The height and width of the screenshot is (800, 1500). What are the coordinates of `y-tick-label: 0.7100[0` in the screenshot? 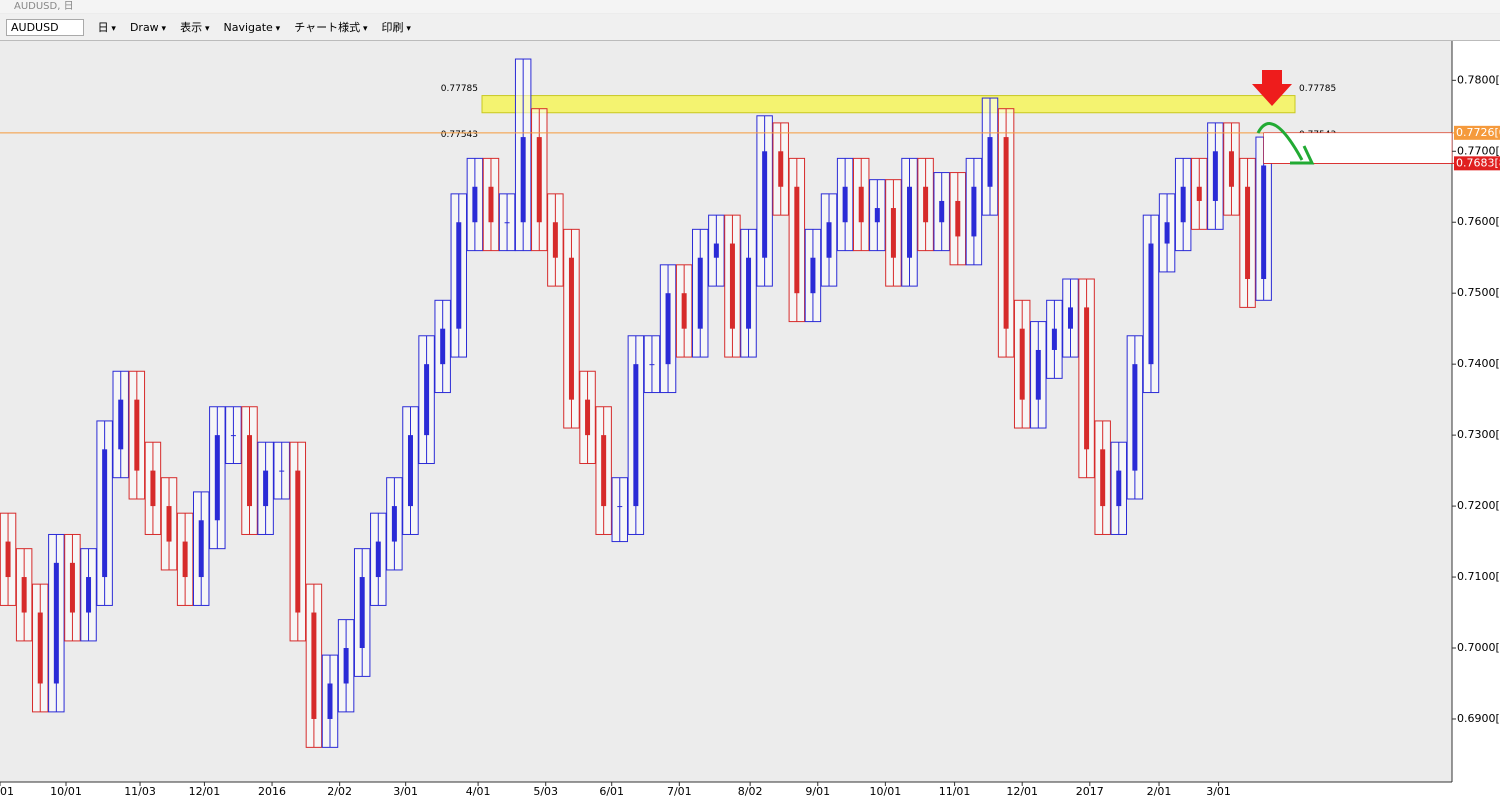 It's located at (1478, 576).